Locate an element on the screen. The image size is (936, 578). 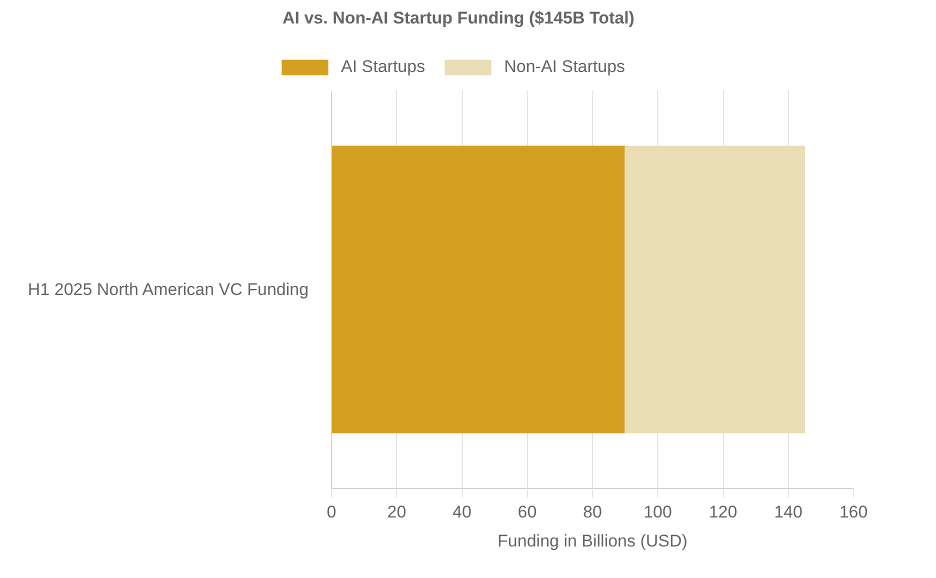
x-tick-label: 140 is located at coordinates (788, 512).